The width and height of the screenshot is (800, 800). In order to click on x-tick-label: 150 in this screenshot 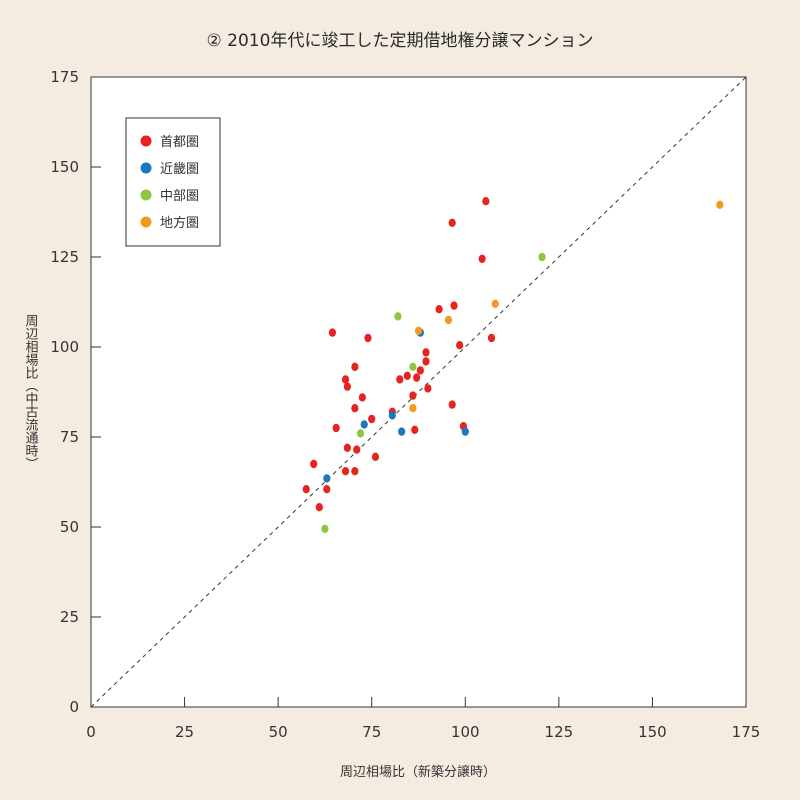, I will do `click(652, 732)`.